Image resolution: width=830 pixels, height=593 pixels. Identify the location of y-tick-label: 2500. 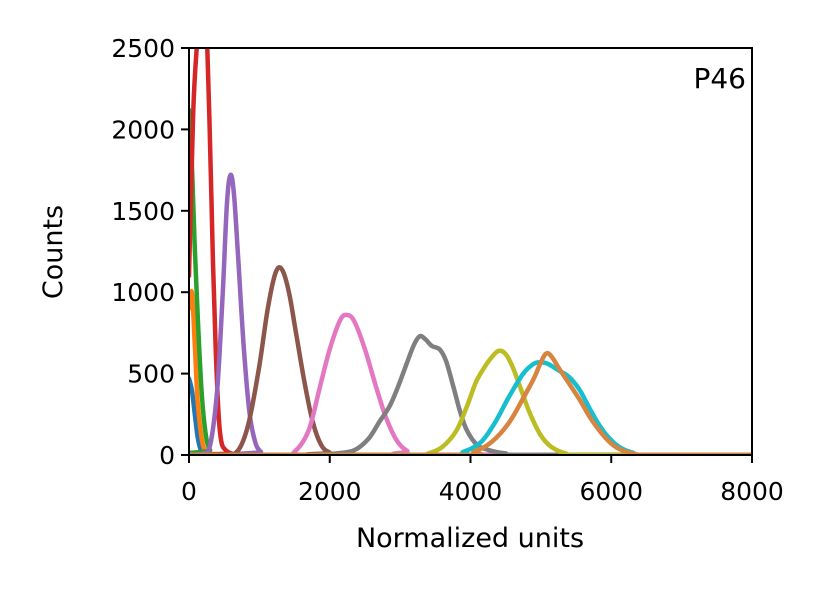
(143, 48).